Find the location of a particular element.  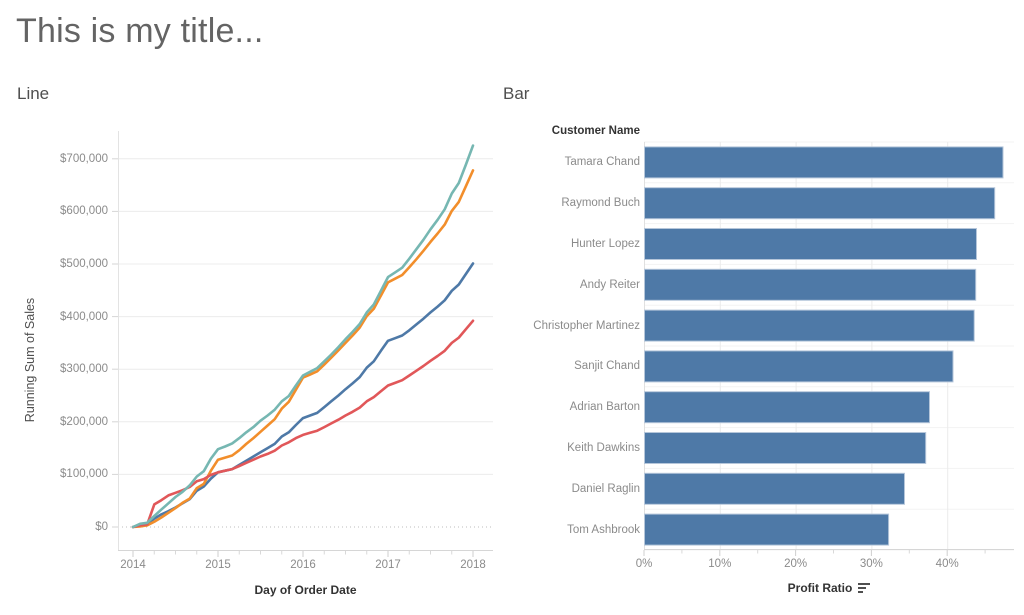

sort-descending-icon is located at coordinates (864, 588).